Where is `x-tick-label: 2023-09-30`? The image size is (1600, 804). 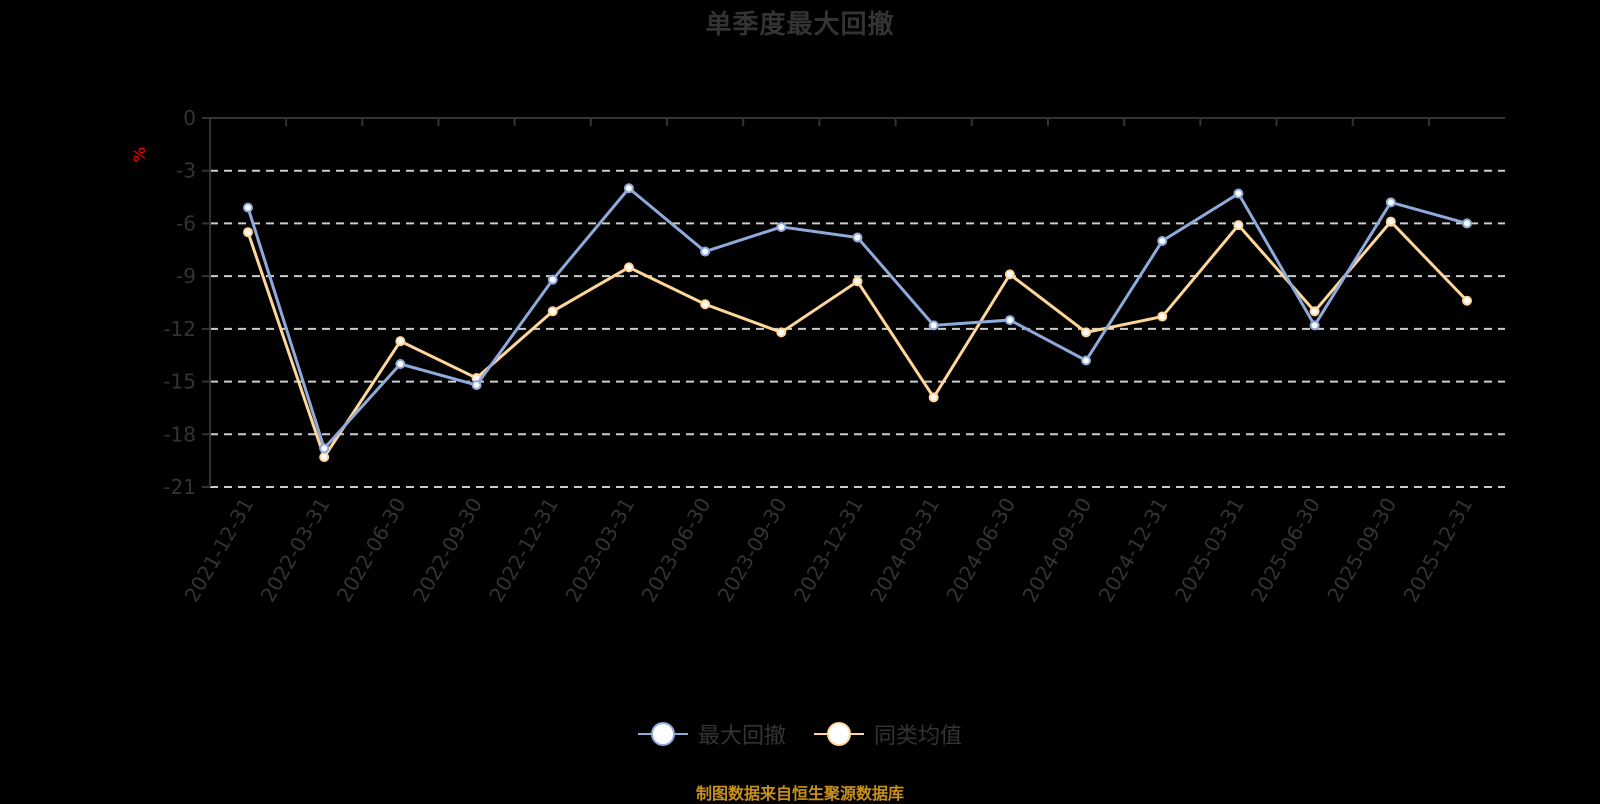
x-tick-label: 2023-09-30 is located at coordinates (752, 550).